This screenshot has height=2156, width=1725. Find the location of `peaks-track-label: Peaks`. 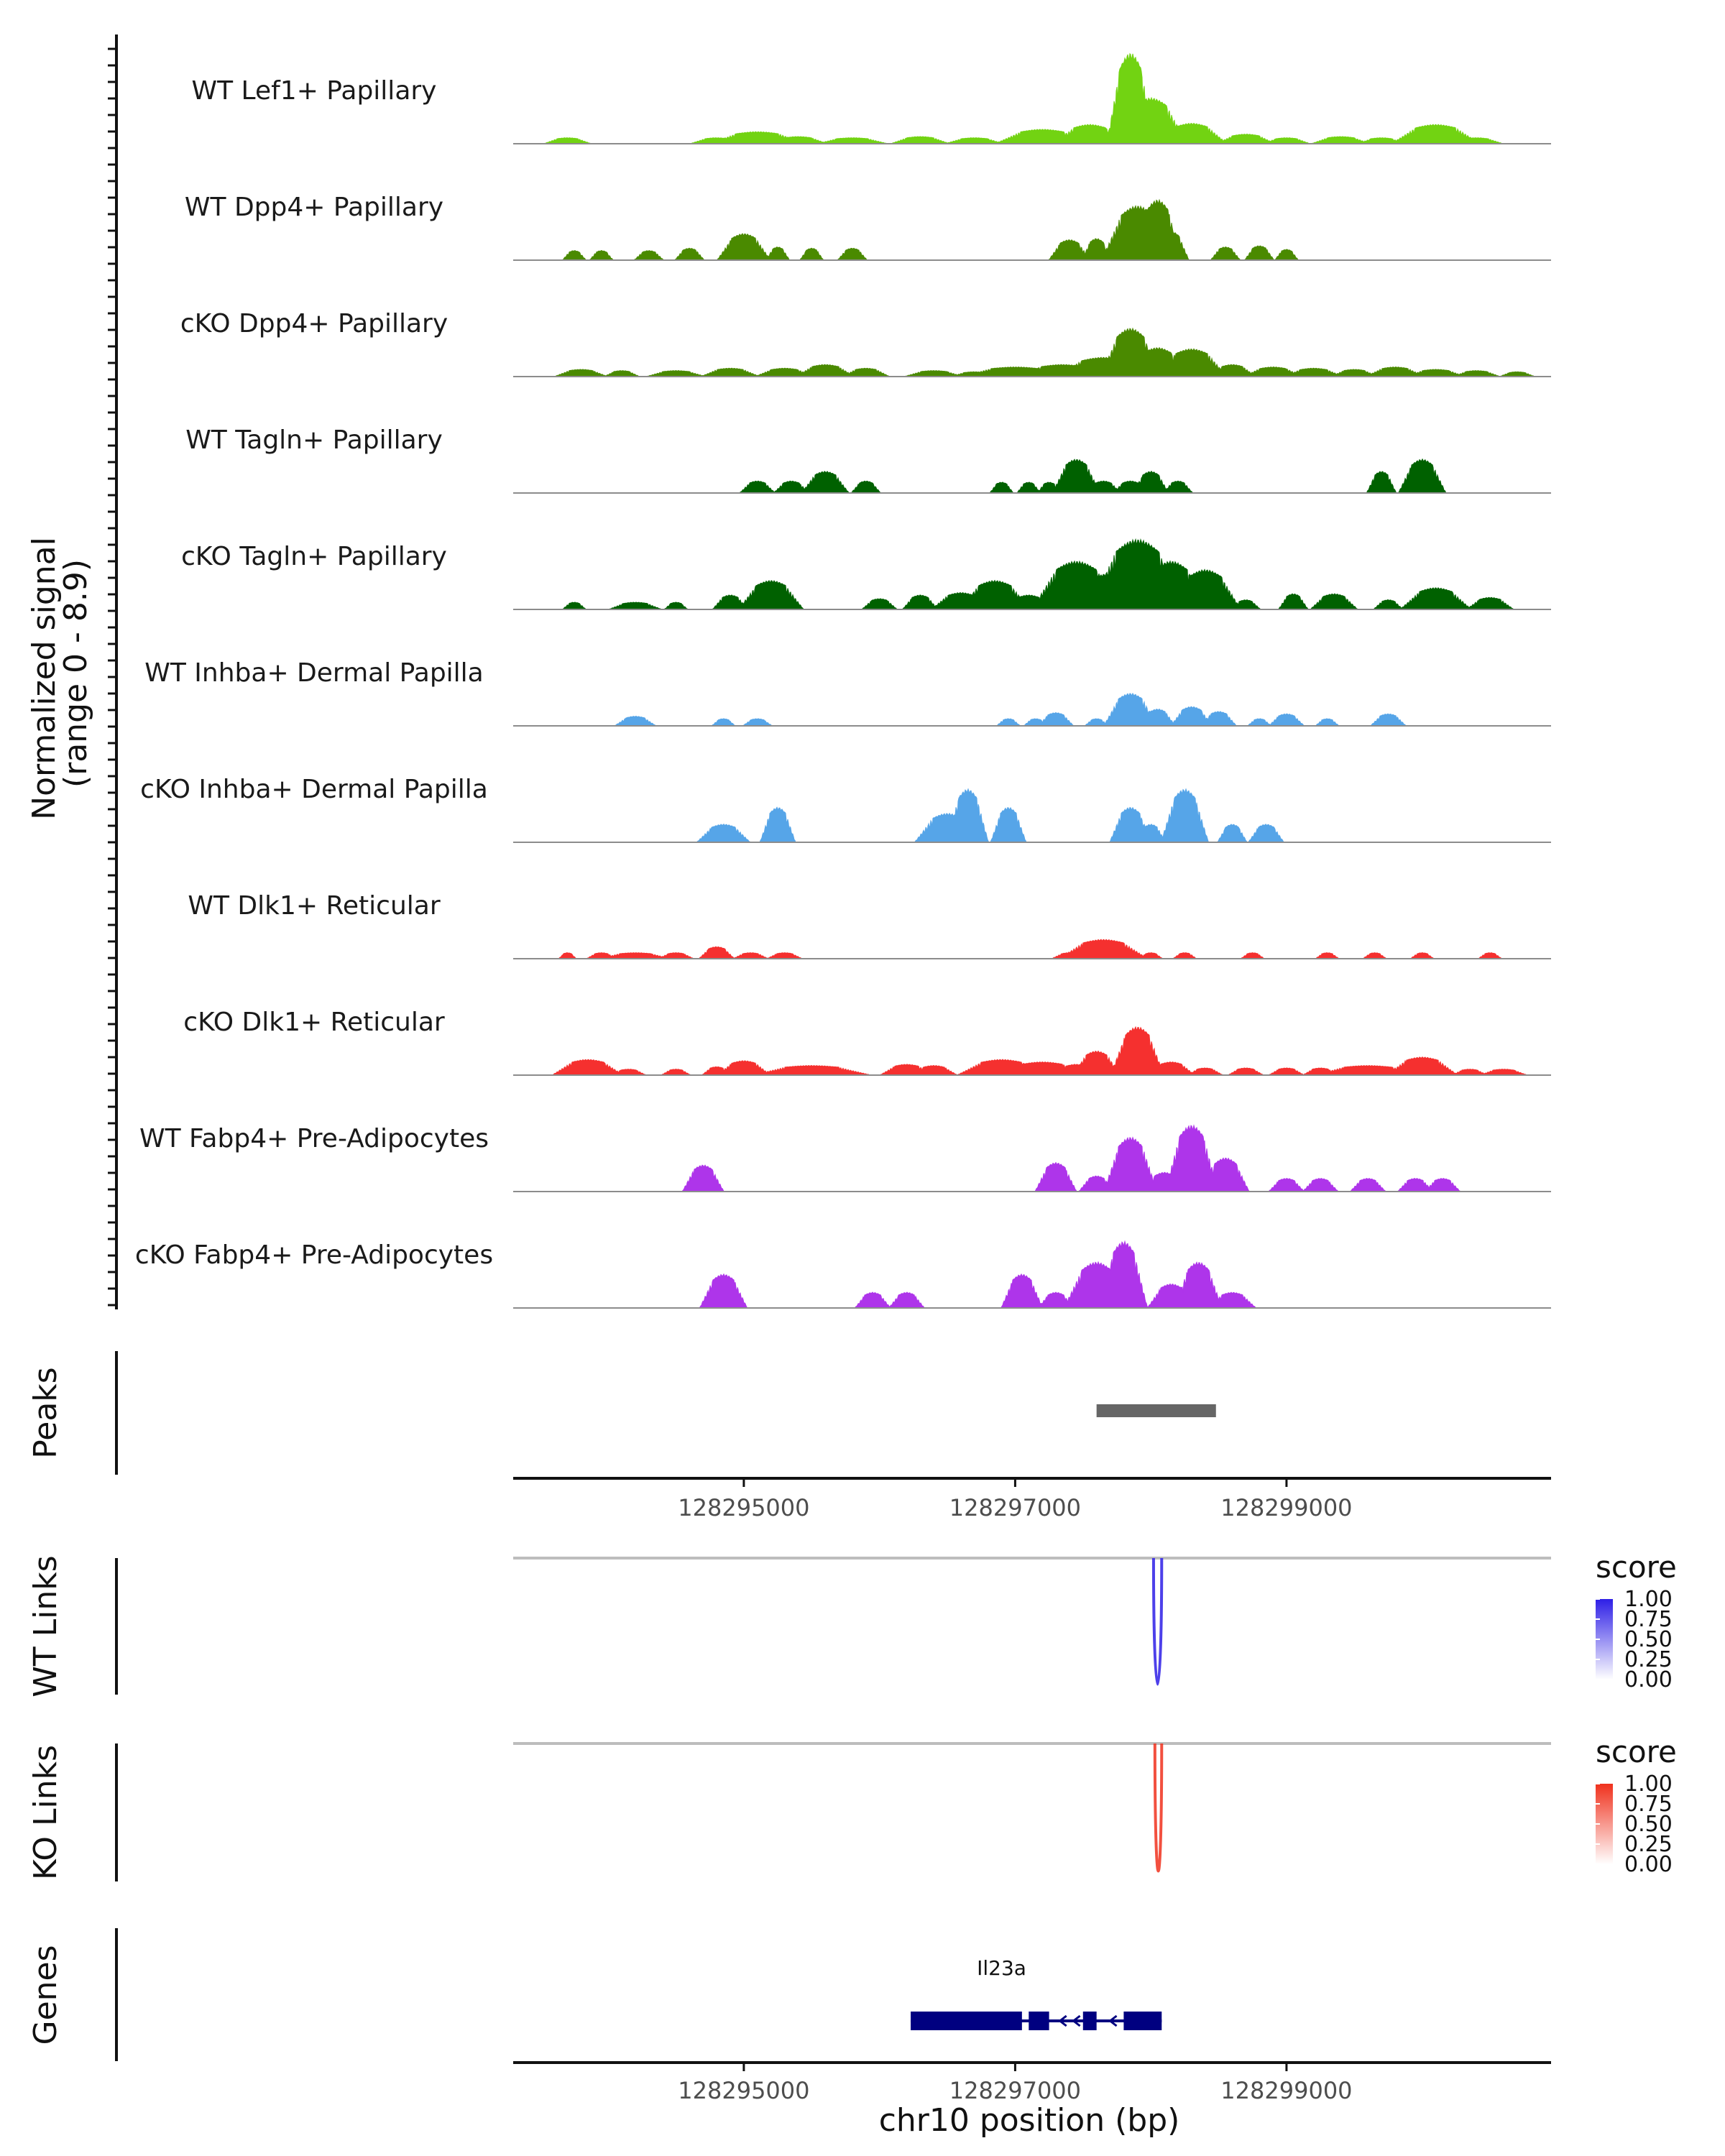

peaks-track-label: Peaks is located at coordinates (45, 1412).